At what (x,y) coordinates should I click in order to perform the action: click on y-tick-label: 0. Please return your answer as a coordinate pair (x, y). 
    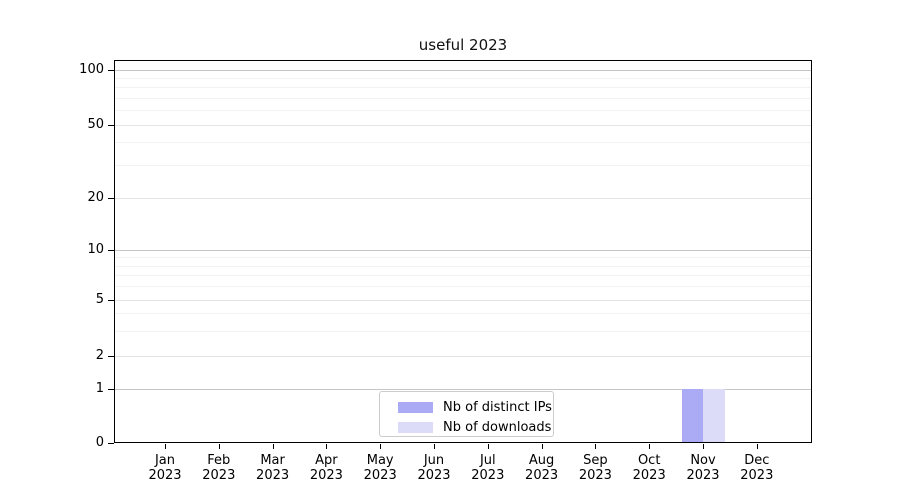
    Looking at the image, I should click on (99, 442).